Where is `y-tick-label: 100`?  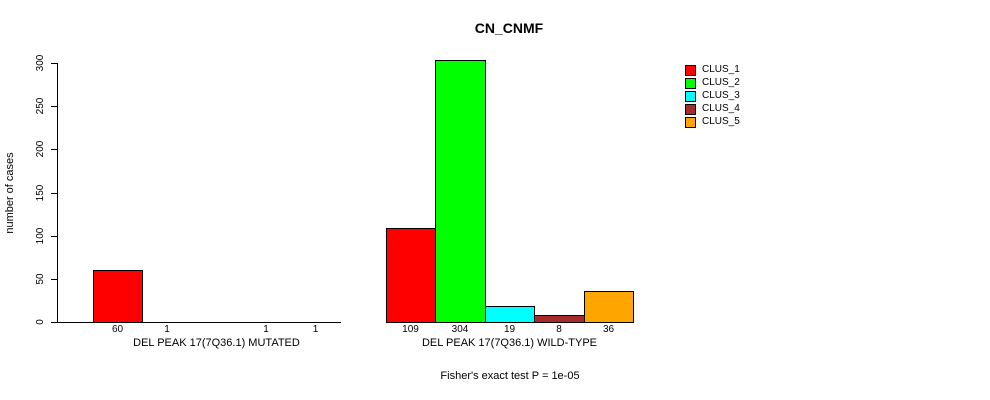 y-tick-label: 100 is located at coordinates (40, 236).